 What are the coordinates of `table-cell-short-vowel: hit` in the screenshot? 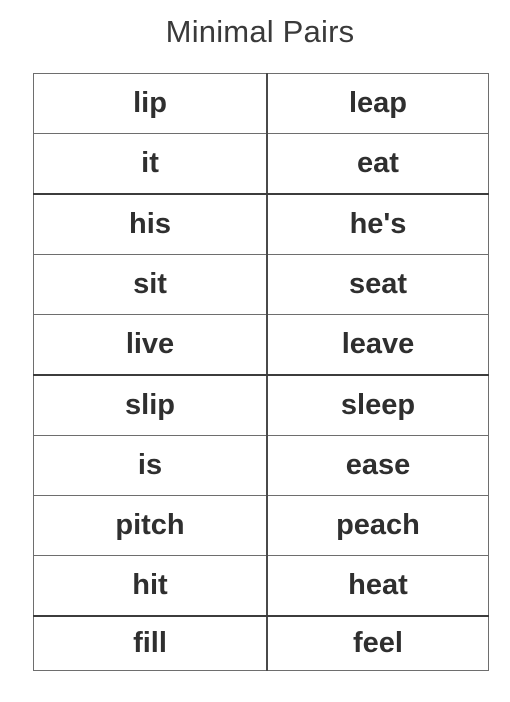 It's located at (150, 586).